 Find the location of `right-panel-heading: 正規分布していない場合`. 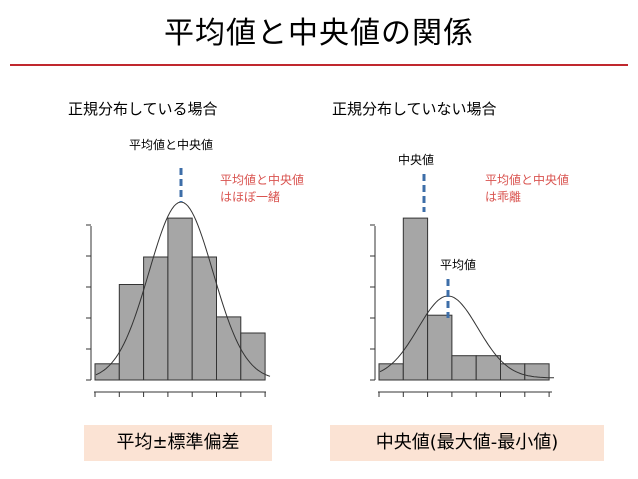

right-panel-heading: 正規分布していない場合 is located at coordinates (414, 109).